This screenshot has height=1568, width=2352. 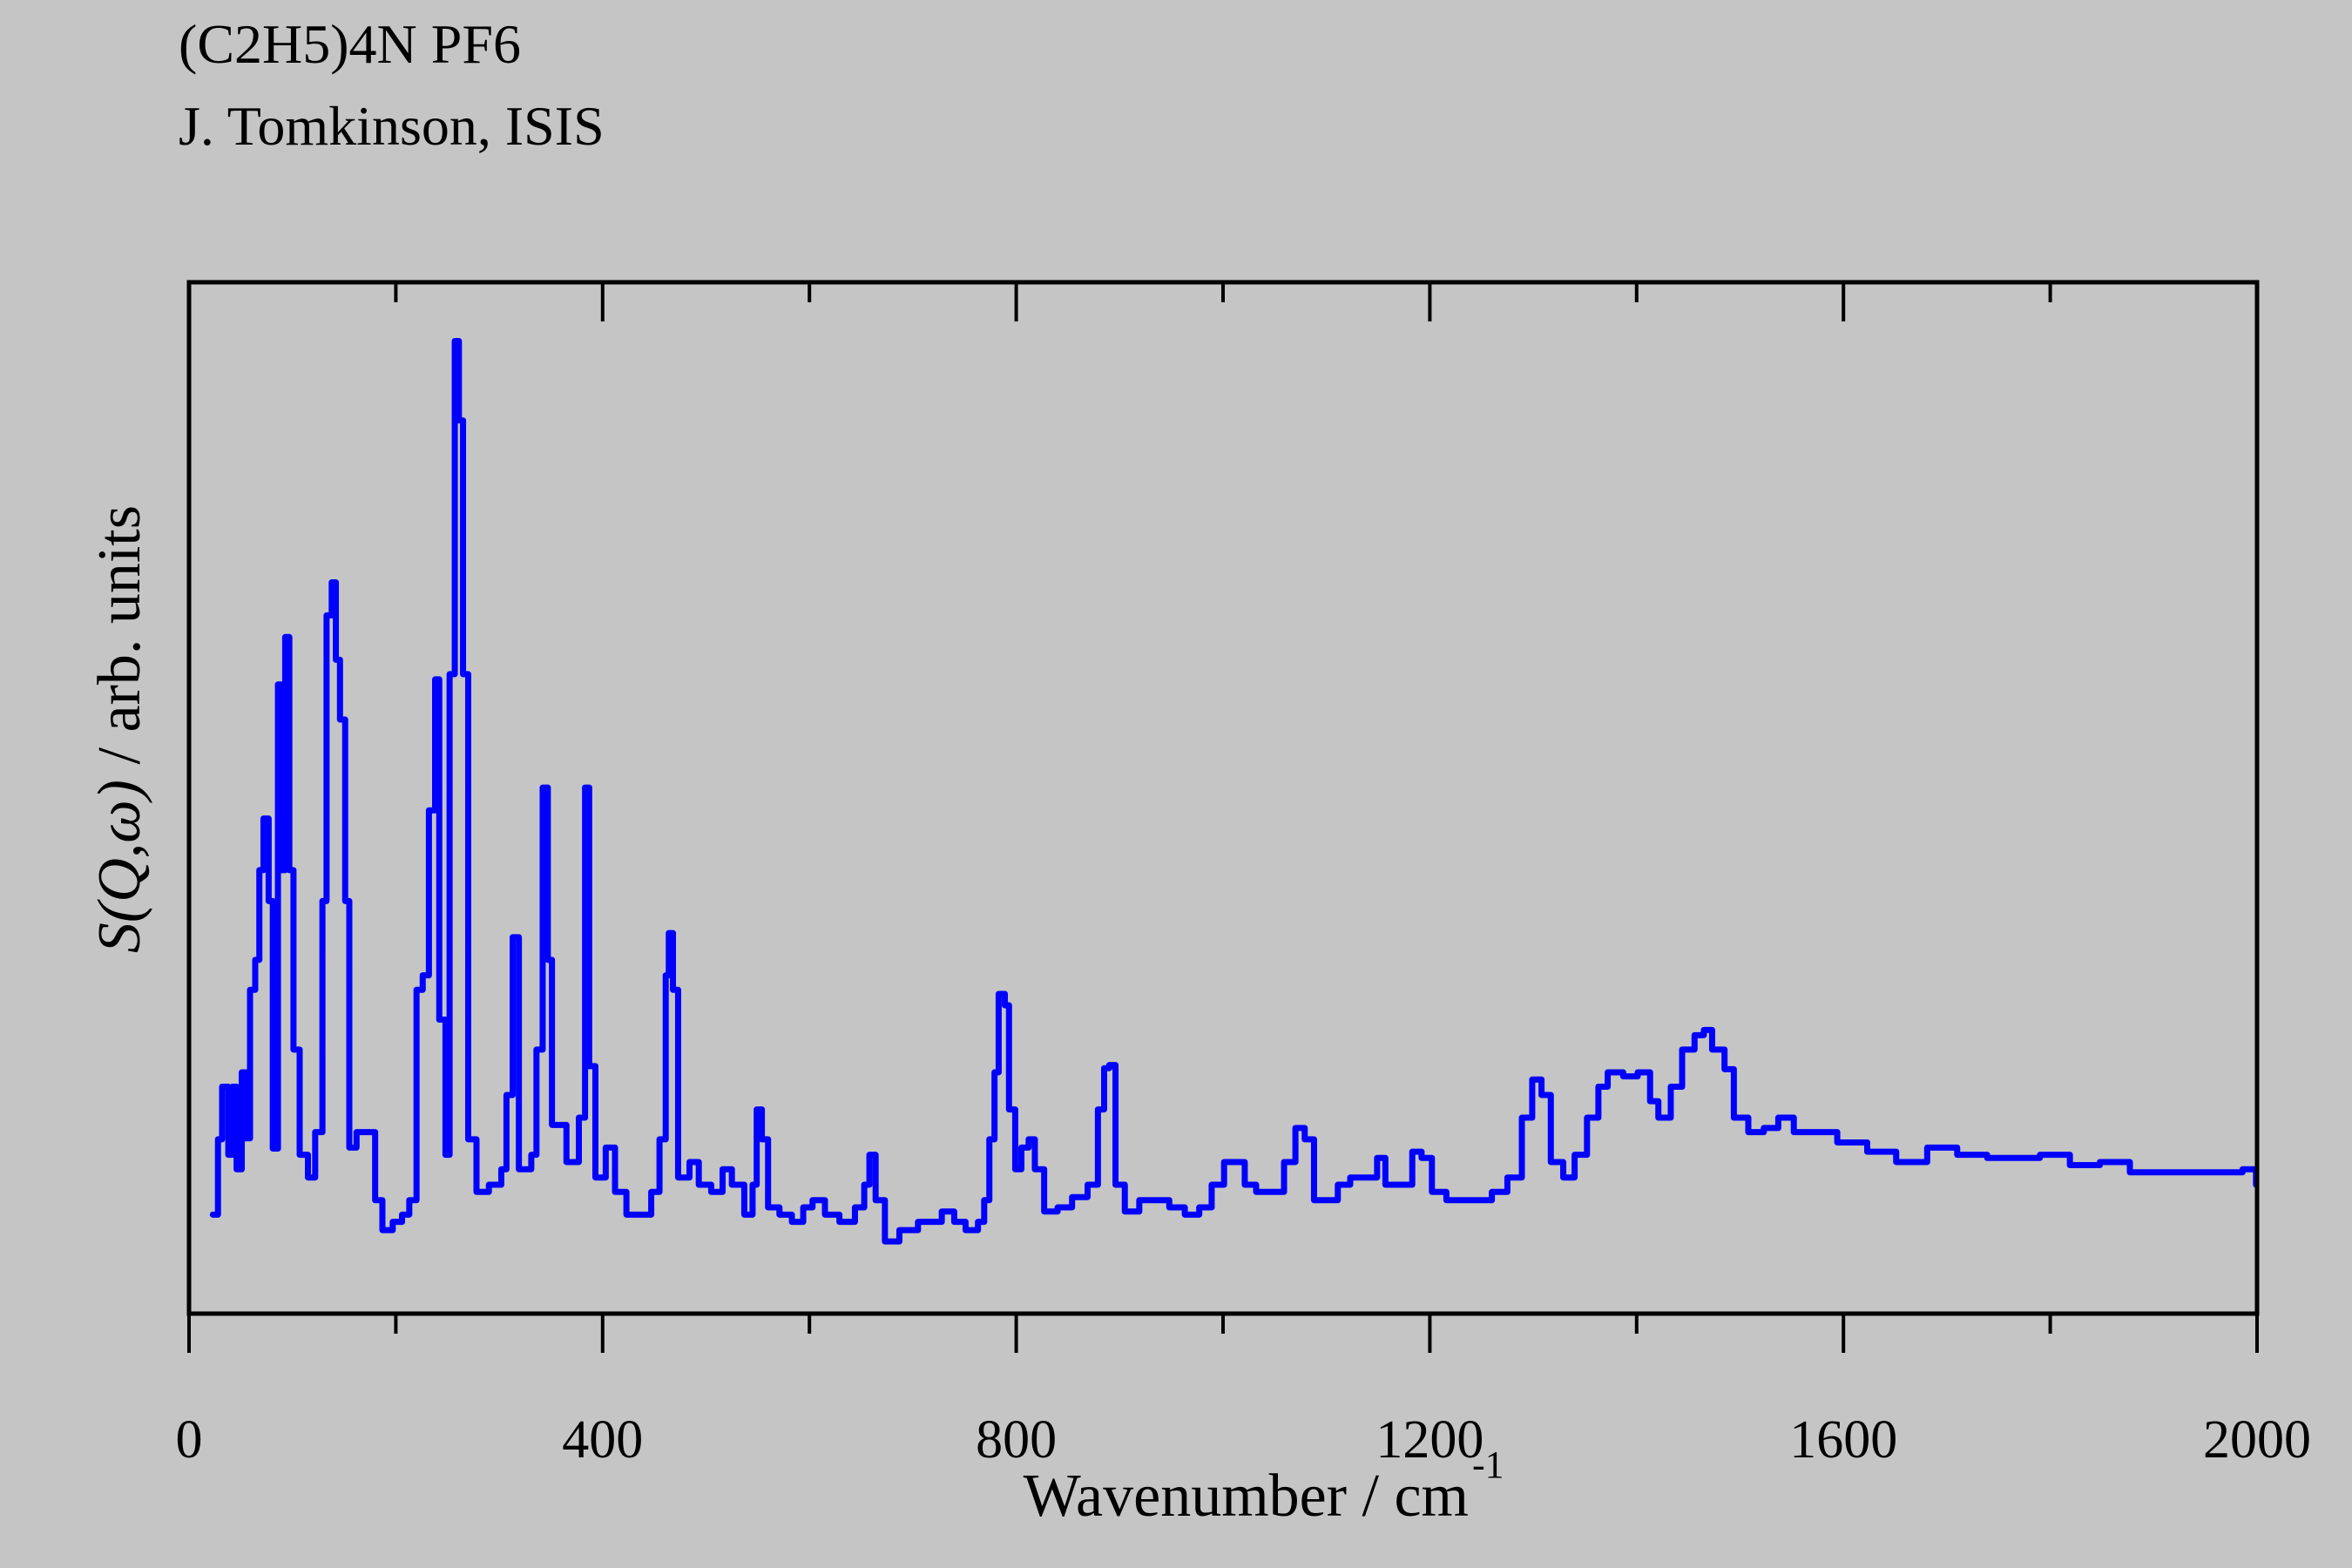 What do you see at coordinates (1246, 1497) in the screenshot?
I see `x-axis-label: Wavenumber / cm` at bounding box center [1246, 1497].